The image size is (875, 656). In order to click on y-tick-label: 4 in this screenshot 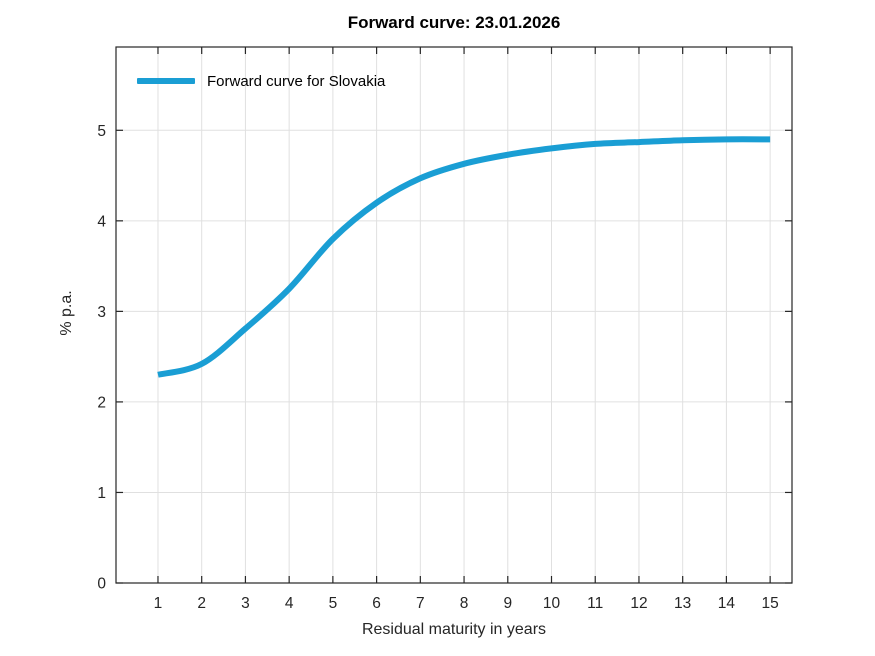, I will do `click(101, 221)`.